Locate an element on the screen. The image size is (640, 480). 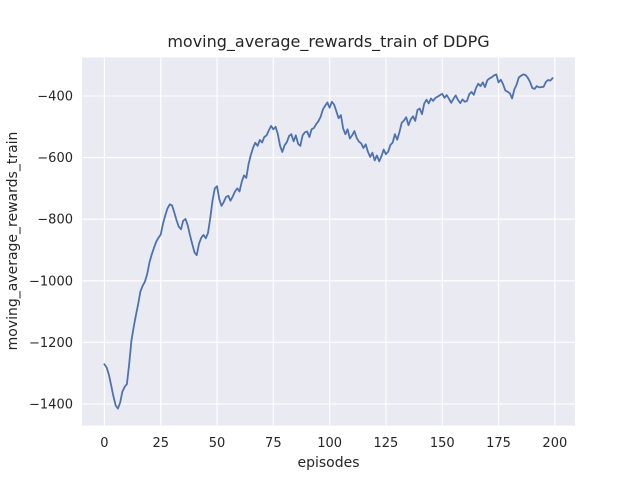
x-tick-label: 175 is located at coordinates (498, 443).